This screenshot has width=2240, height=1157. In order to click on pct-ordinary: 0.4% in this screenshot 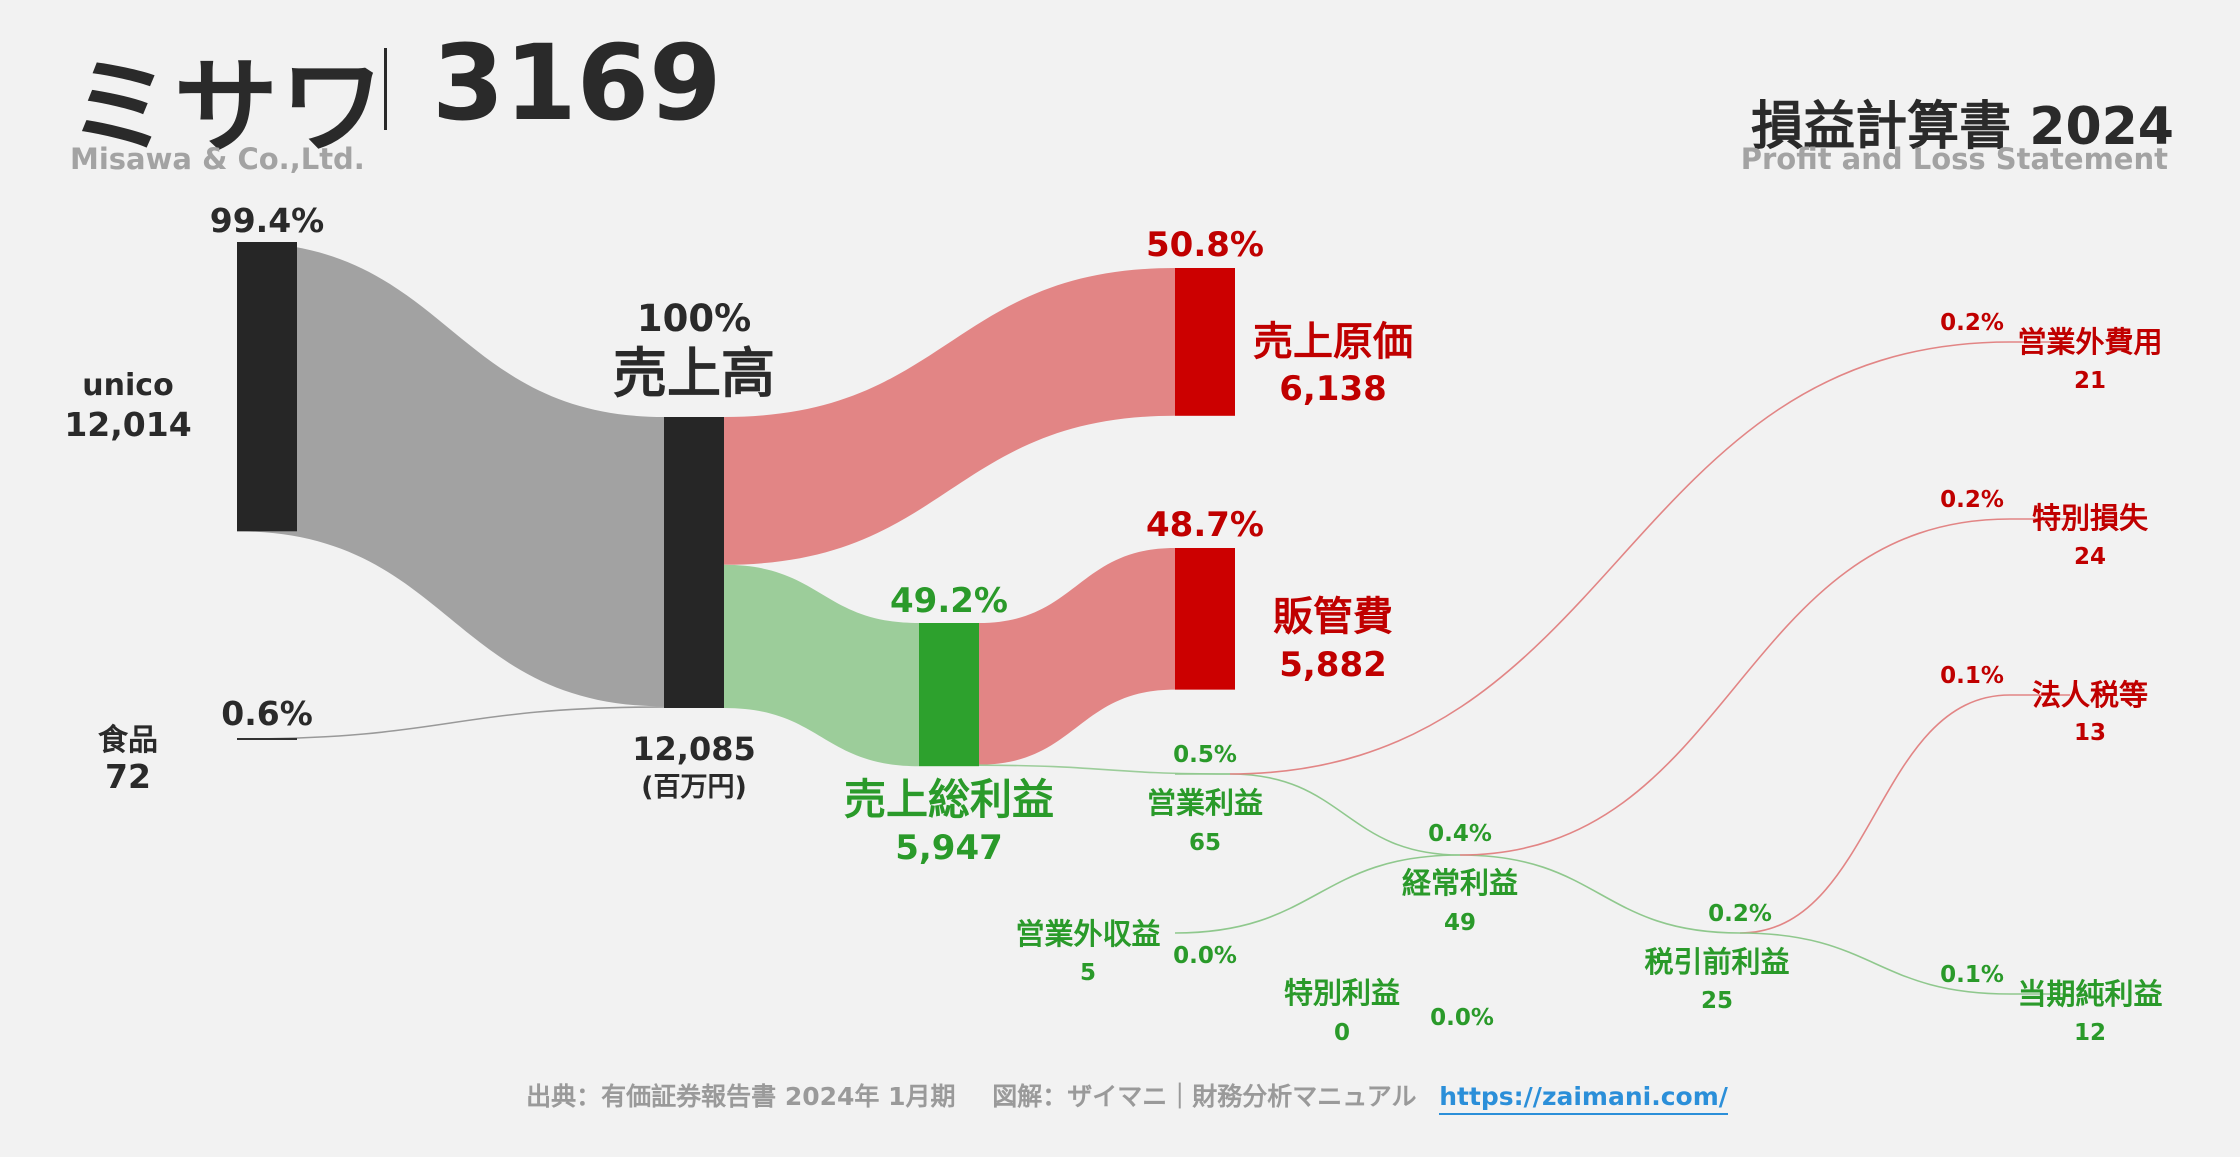, I will do `click(1460, 834)`.